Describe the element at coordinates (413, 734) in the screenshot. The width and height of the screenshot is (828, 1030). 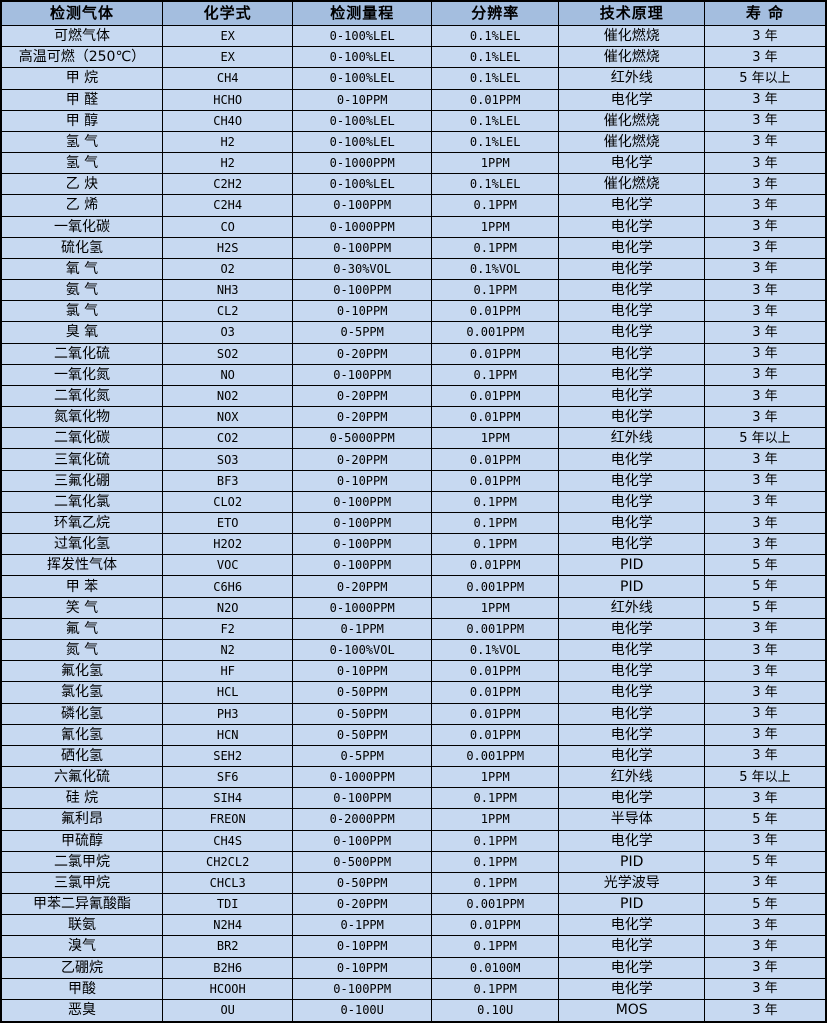
I see `table-row: 氰化氢 HCN 0-50PPM 0.01PPM 电化学 3 年` at that location.